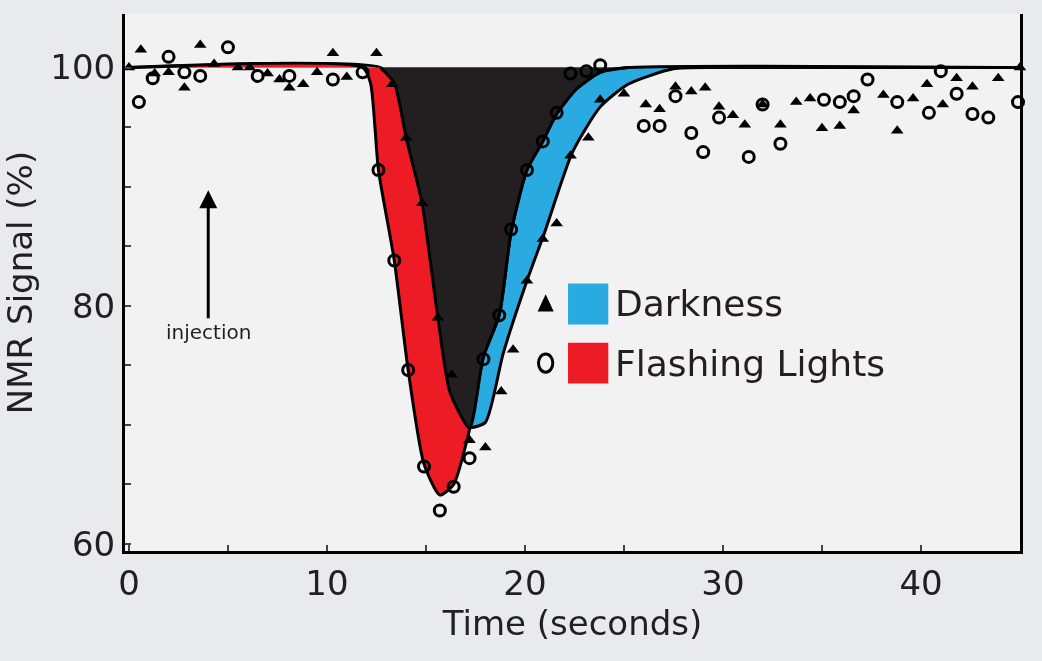 This screenshot has height=661, width=1042. I want to click on legend-label: Flashing Lights, so click(750, 363).